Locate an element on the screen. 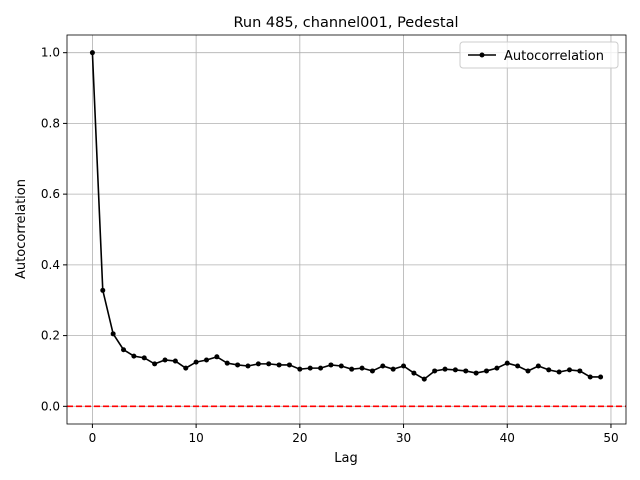 This screenshot has height=480, width=640. x-tick-label: 10 is located at coordinates (195, 438).